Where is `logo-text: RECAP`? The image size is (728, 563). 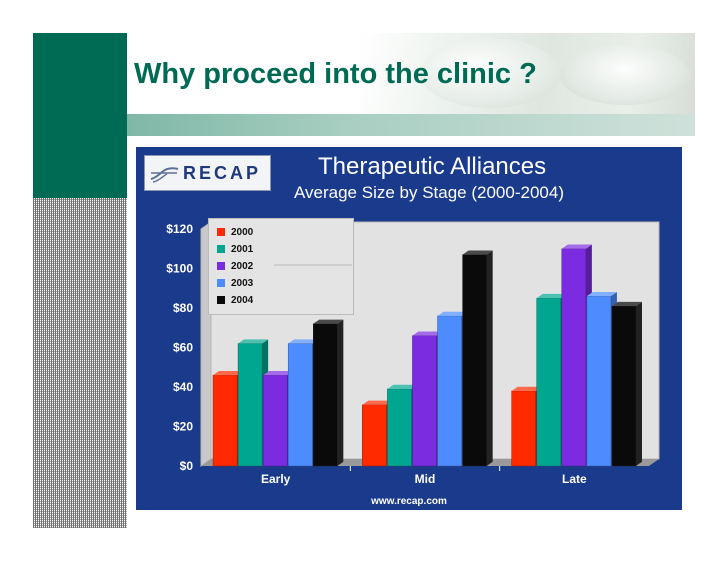
logo-text: RECAP is located at coordinates (222, 173).